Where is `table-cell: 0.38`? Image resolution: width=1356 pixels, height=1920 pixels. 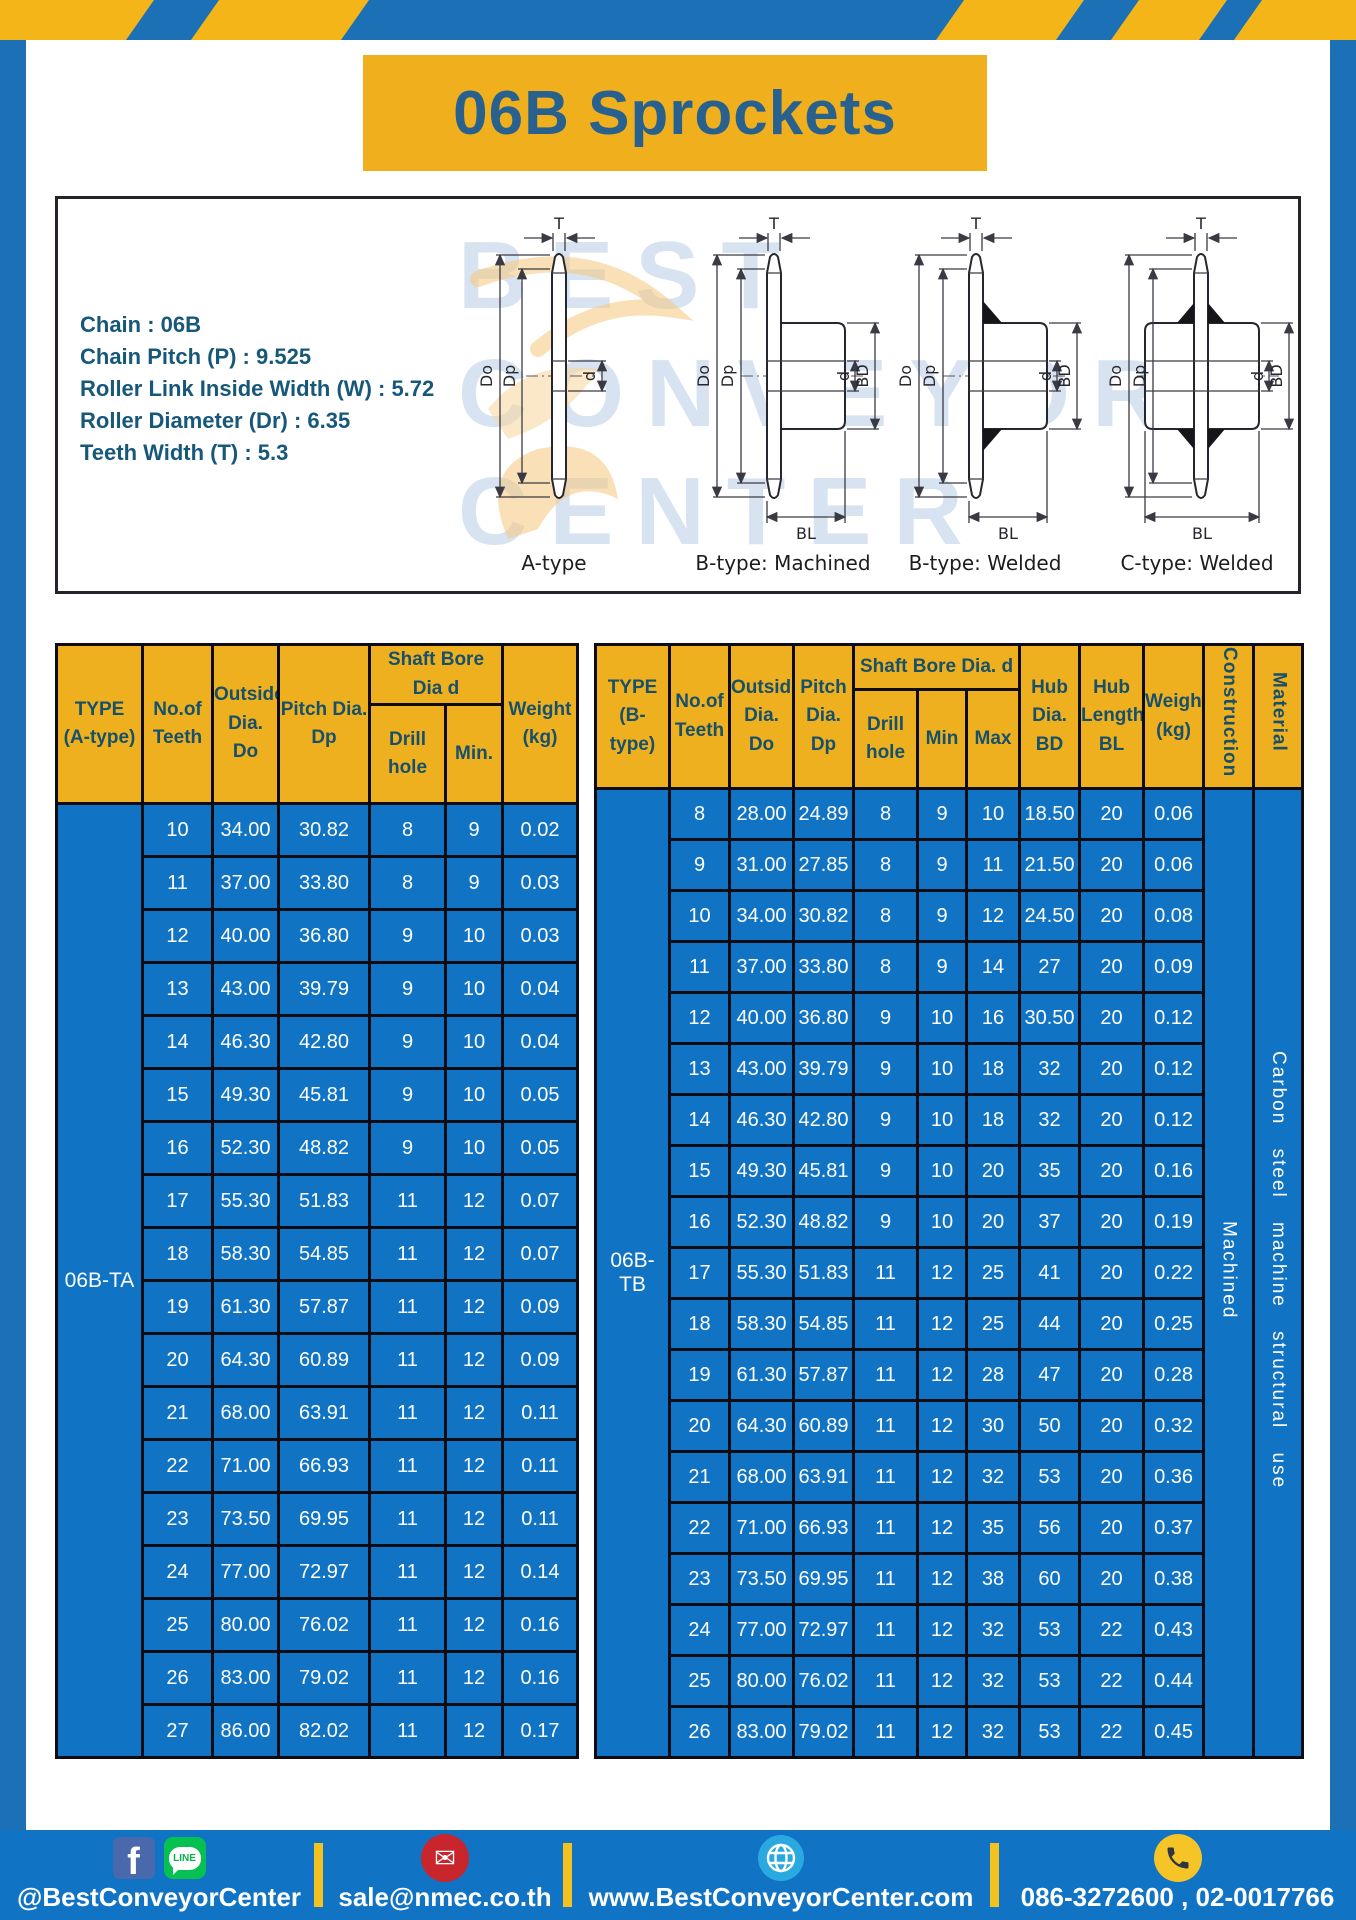
table-cell: 0.38 is located at coordinates (1174, 1579).